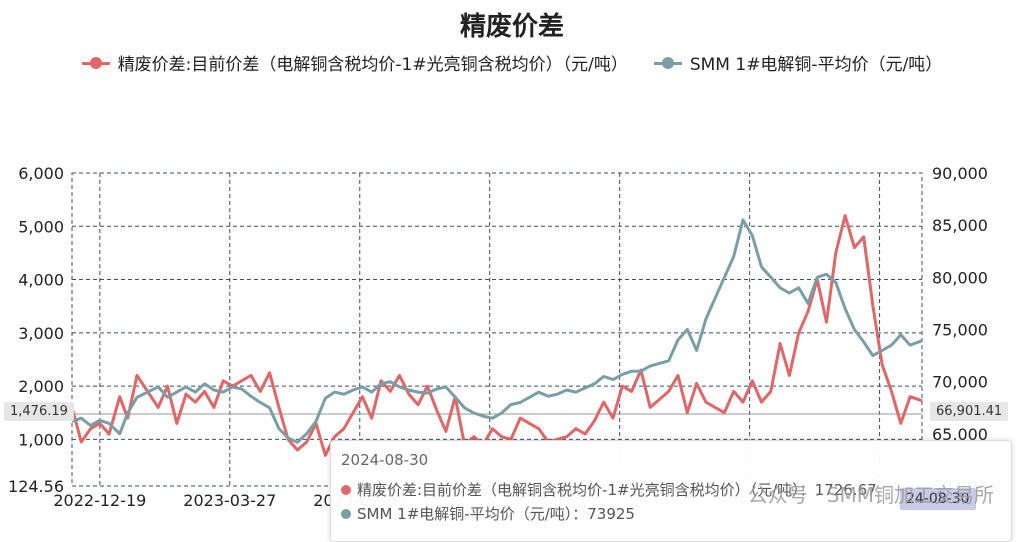 The width and height of the screenshot is (1024, 542). Describe the element at coordinates (960, 277) in the screenshot. I see `y-right-tick-label: 80,000` at that location.